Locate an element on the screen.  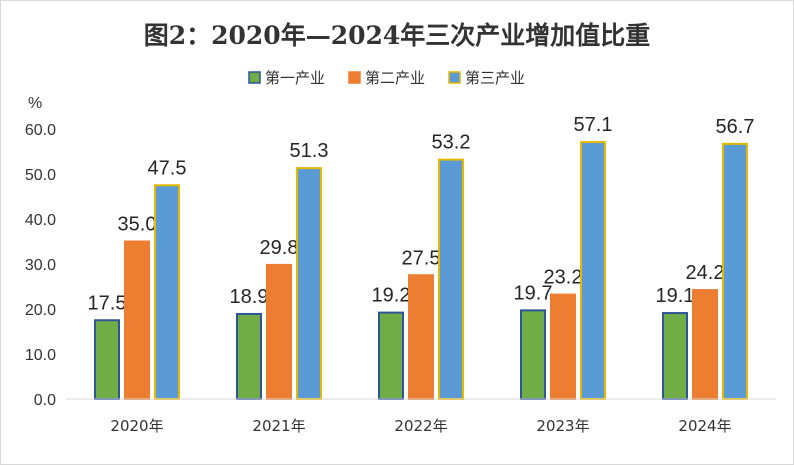
chart-title: 图2：2020年—2024年三次产业增加值比重 is located at coordinates (397, 35).